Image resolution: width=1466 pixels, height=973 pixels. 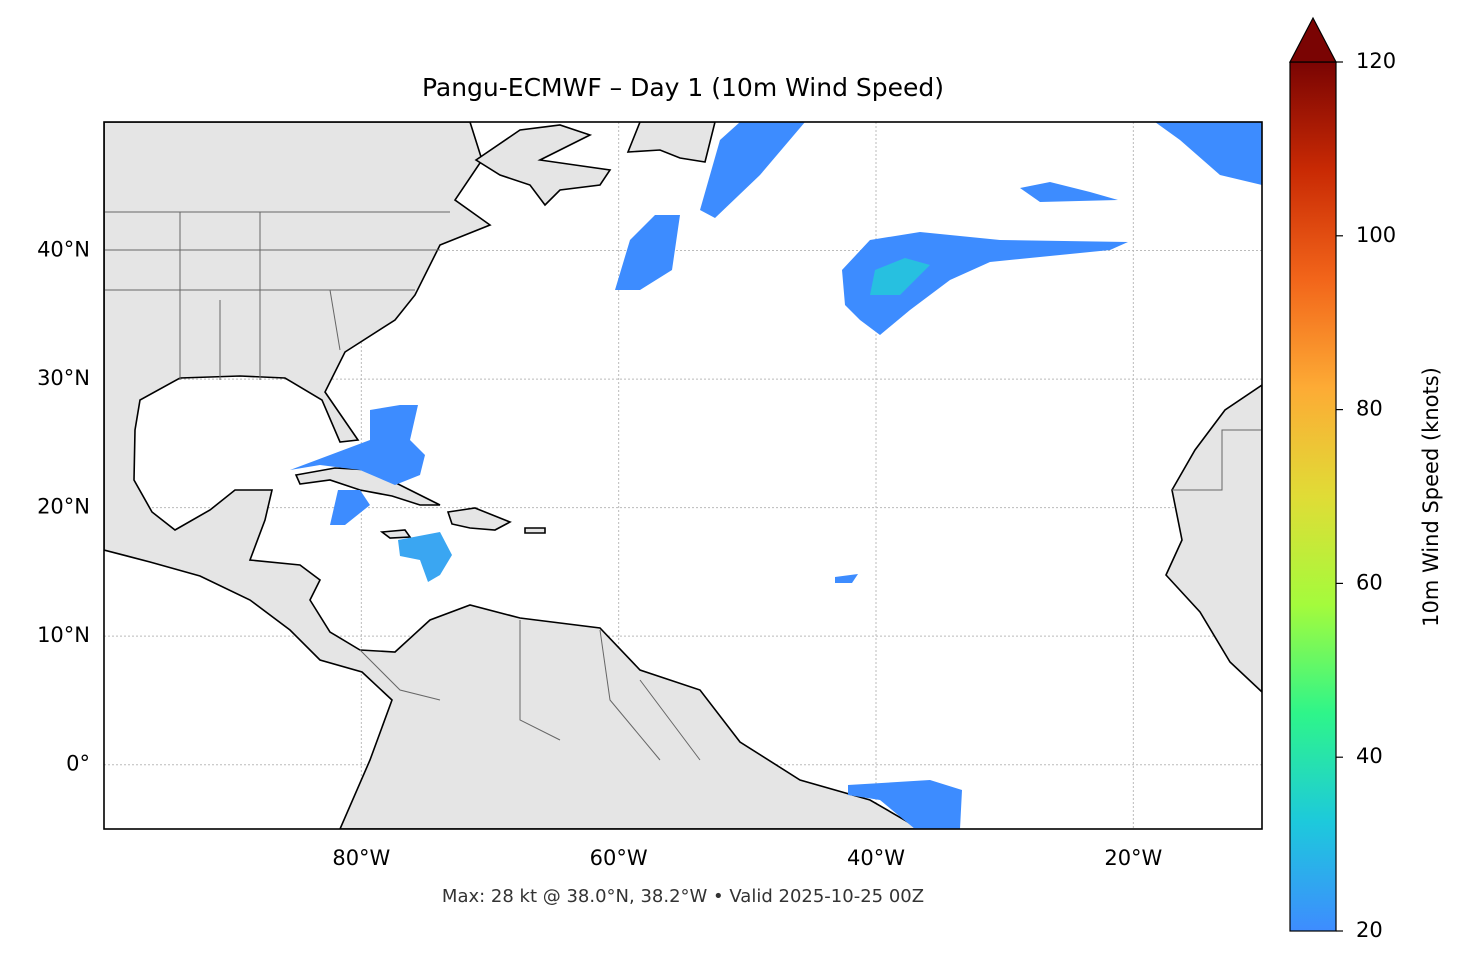 I want to click on colorbar-tick-label: 40, so click(x=1369, y=756).